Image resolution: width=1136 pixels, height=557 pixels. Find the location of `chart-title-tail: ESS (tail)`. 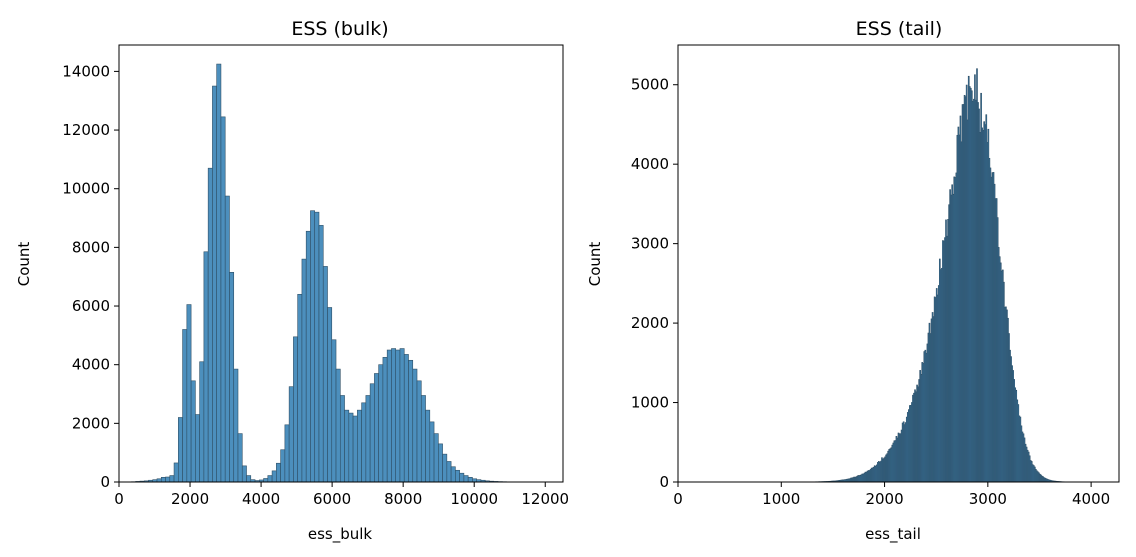

chart-title-tail: ESS (tail) is located at coordinates (899, 29).